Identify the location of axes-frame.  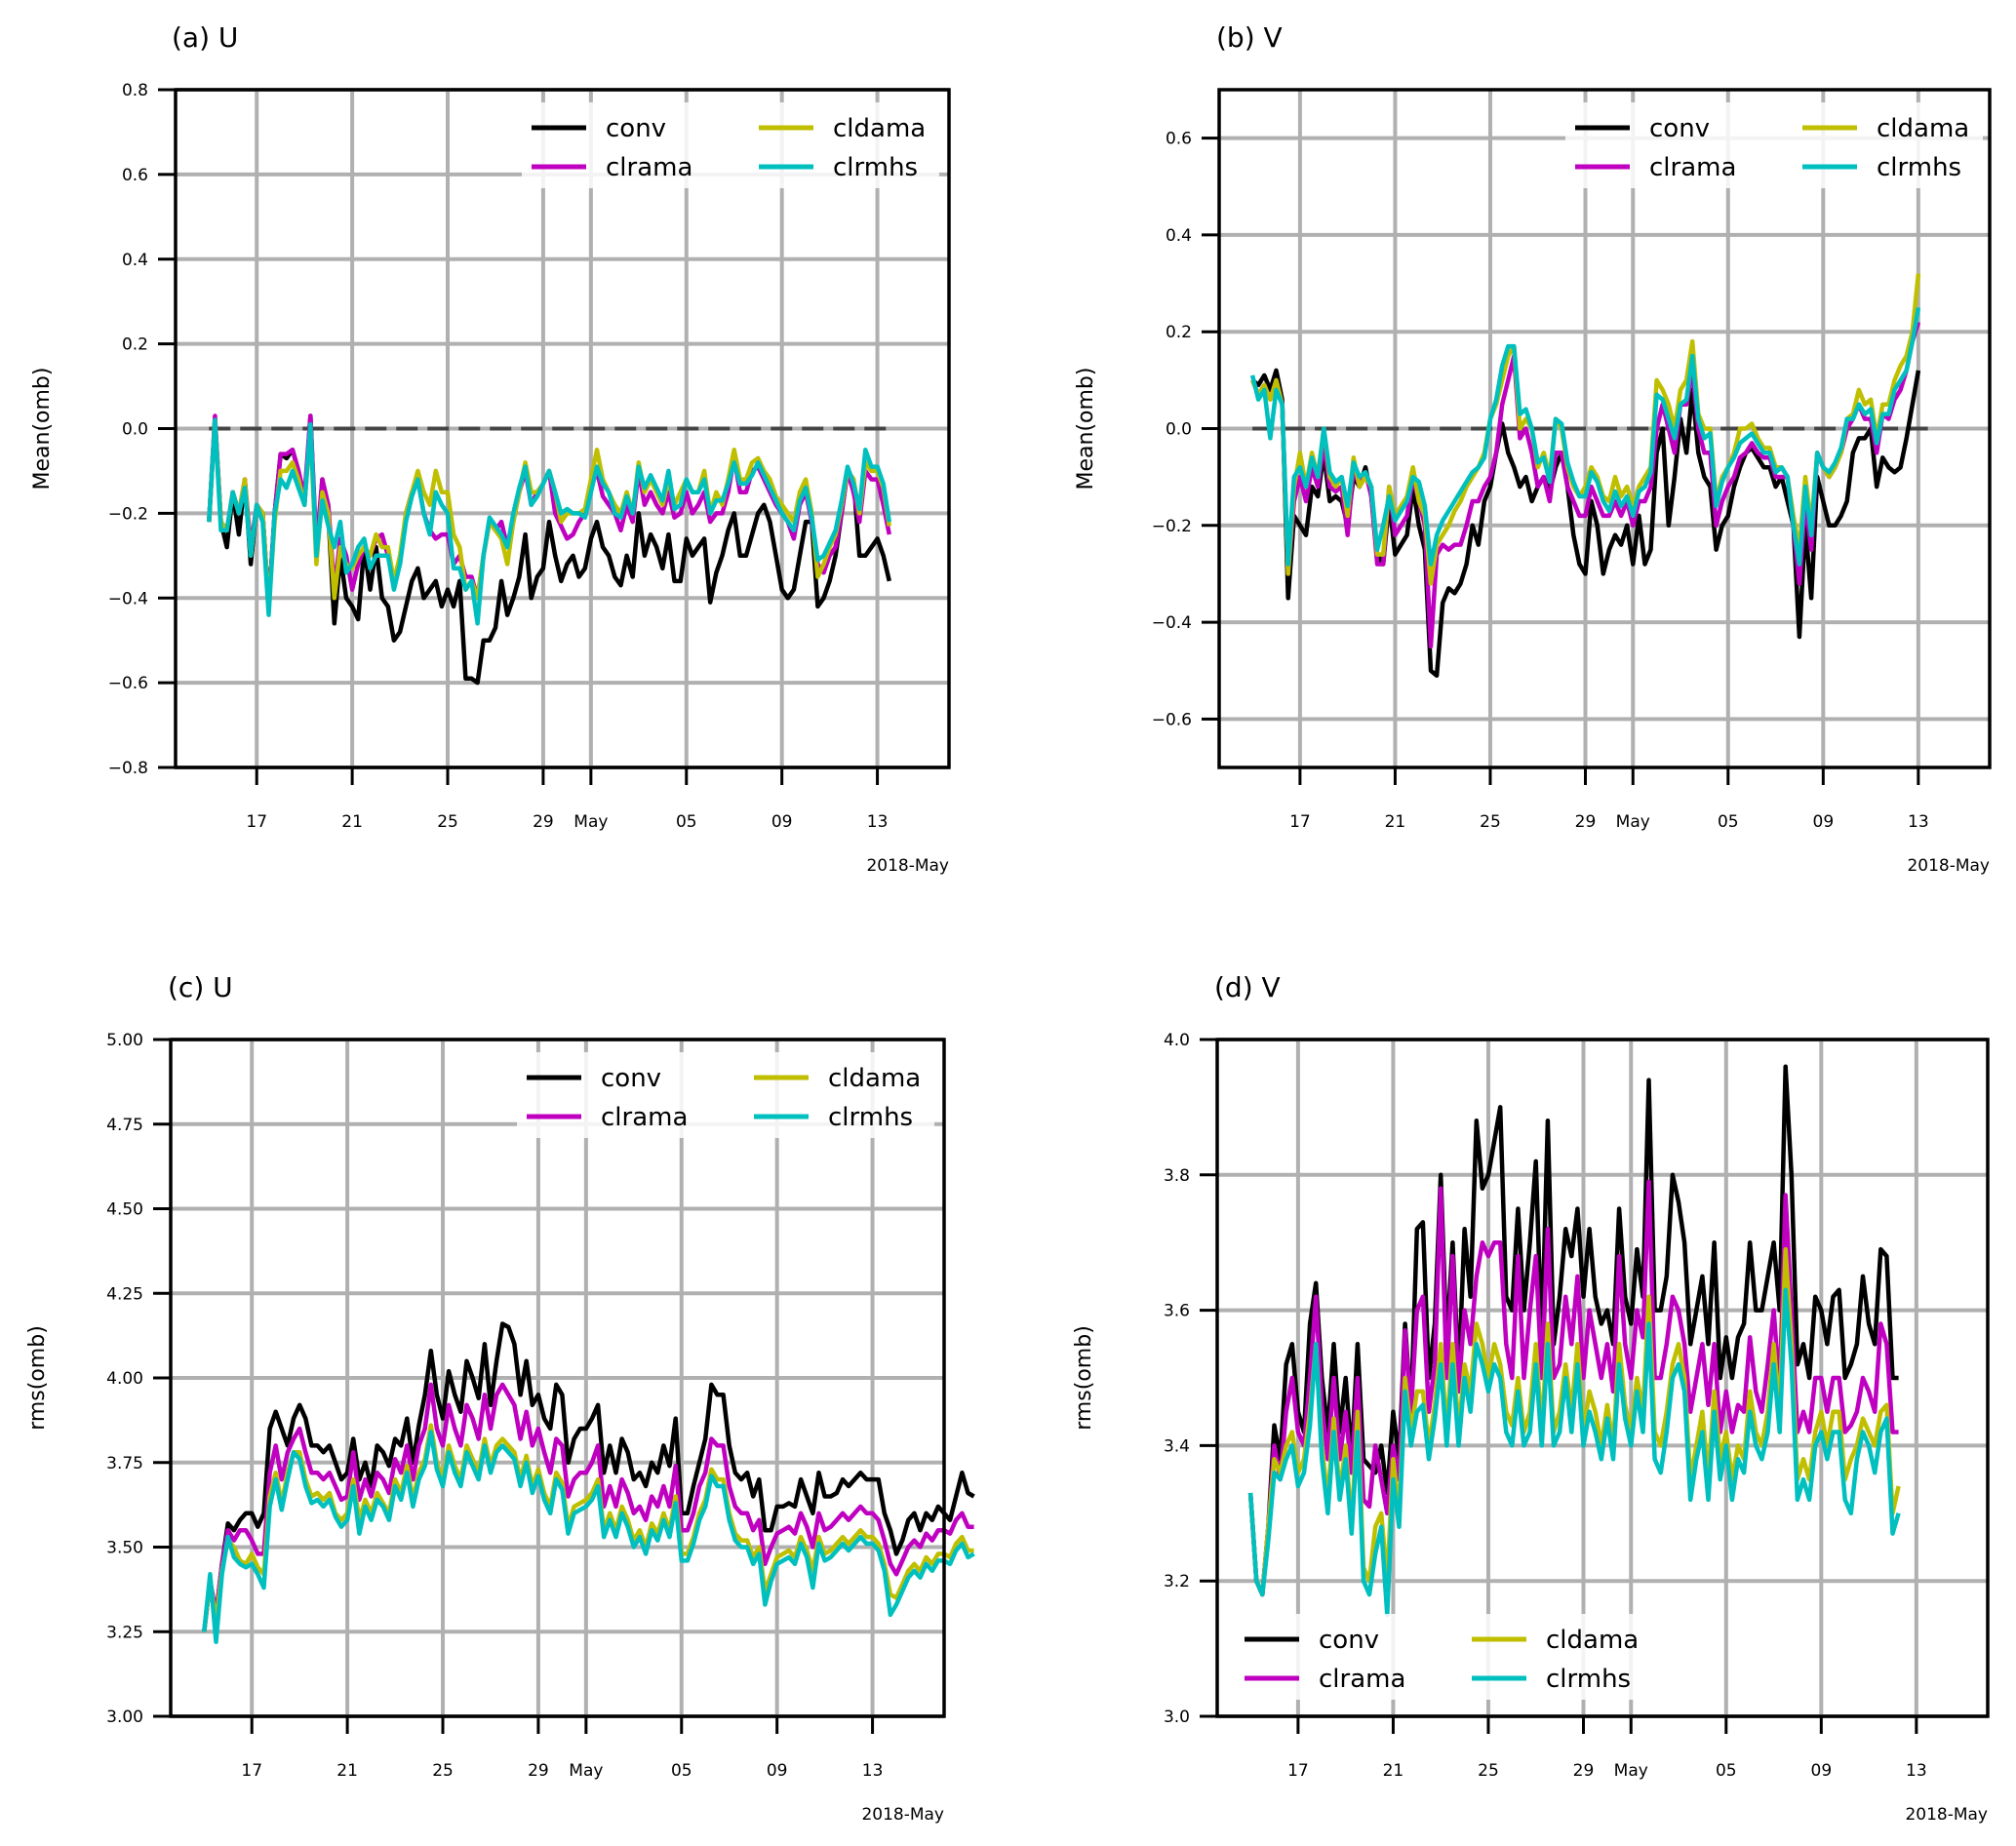
(1603, 1378).